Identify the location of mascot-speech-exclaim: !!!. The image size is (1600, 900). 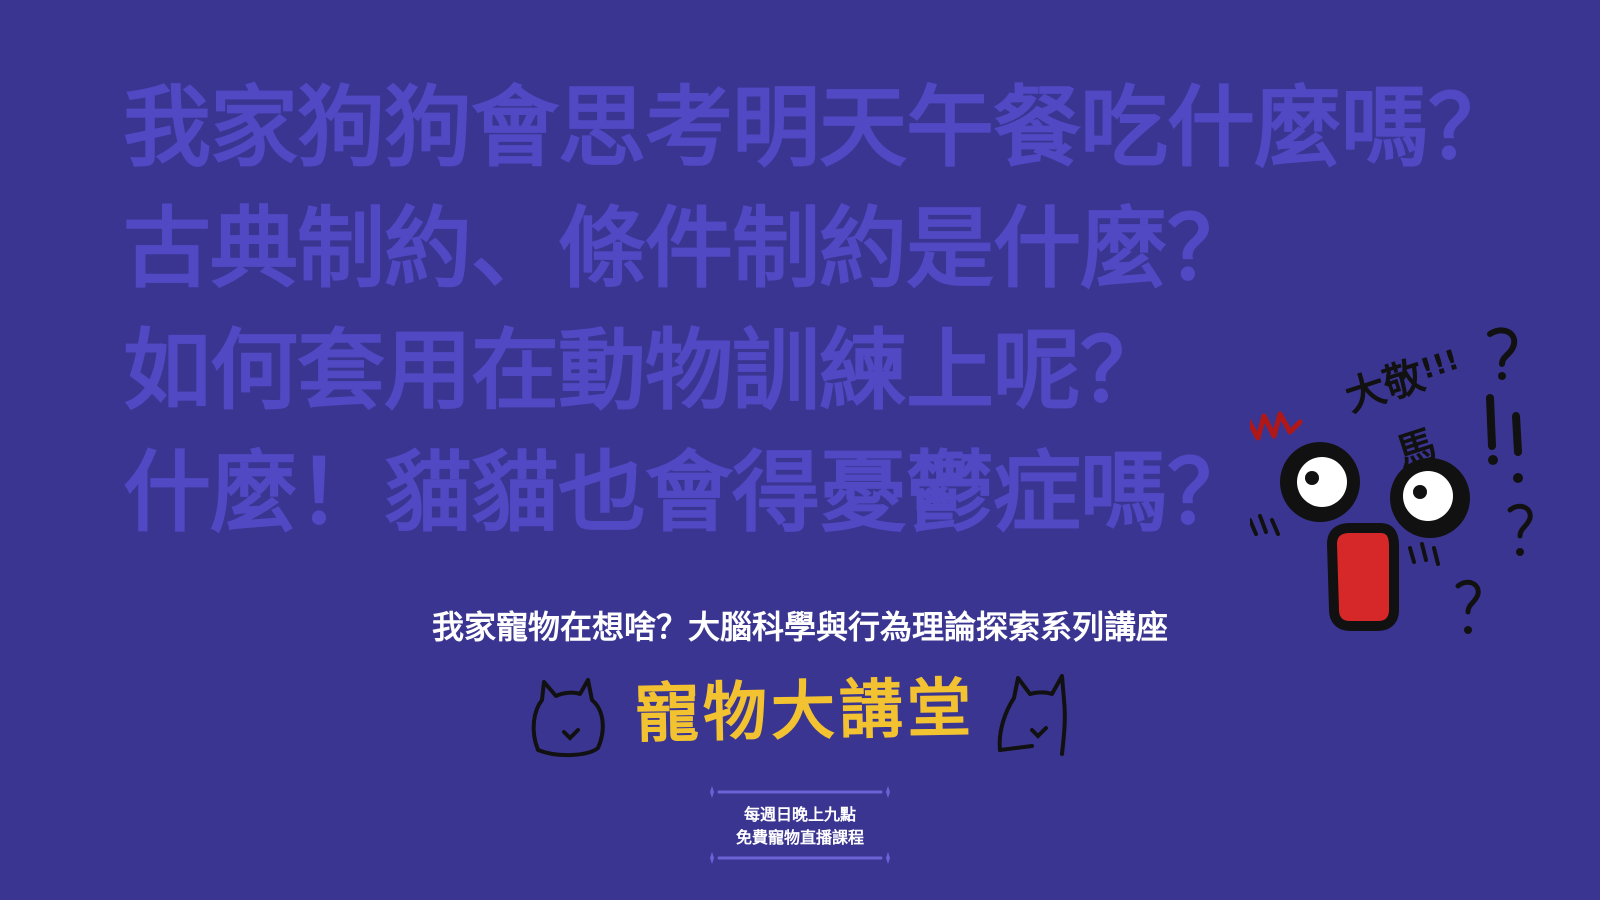
(1439, 364).